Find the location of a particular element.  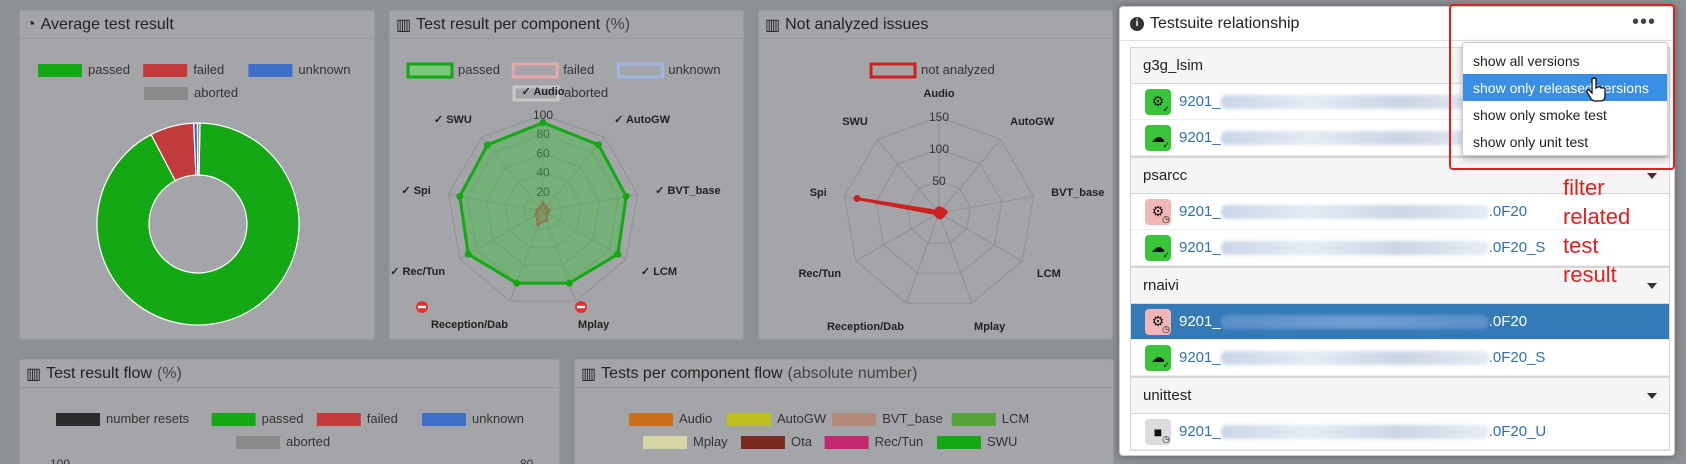

build-status-icon: ⚙ ◷ is located at coordinates (1158, 211).